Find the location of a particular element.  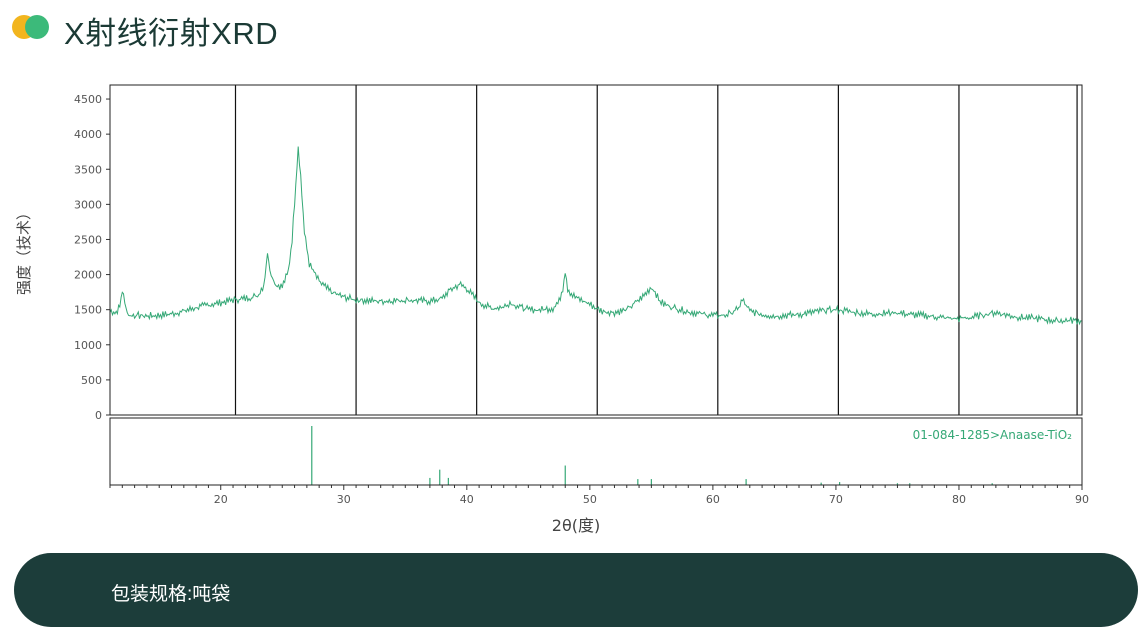

y-tick-label-2000: 2000 is located at coordinates (88, 275).